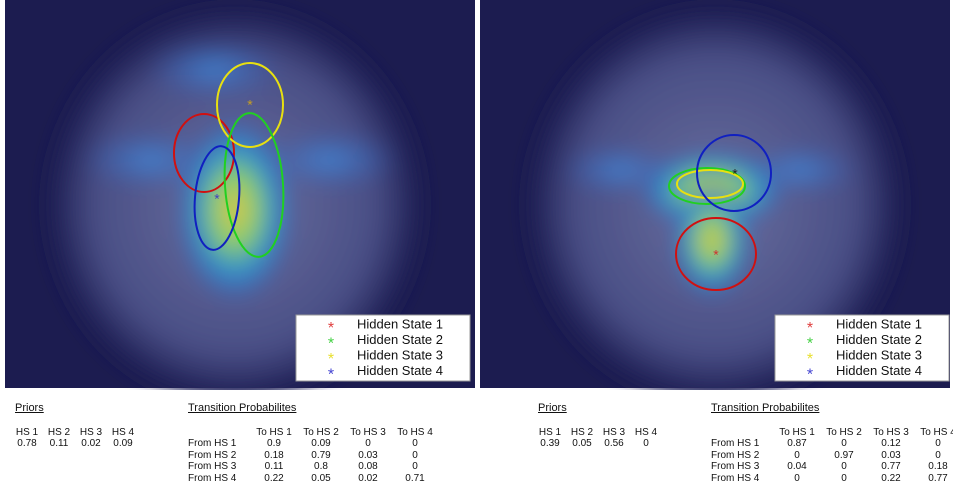 Image resolution: width=953 pixels, height=486 pixels. I want to click on transition-value: 0.8, so click(321, 466).